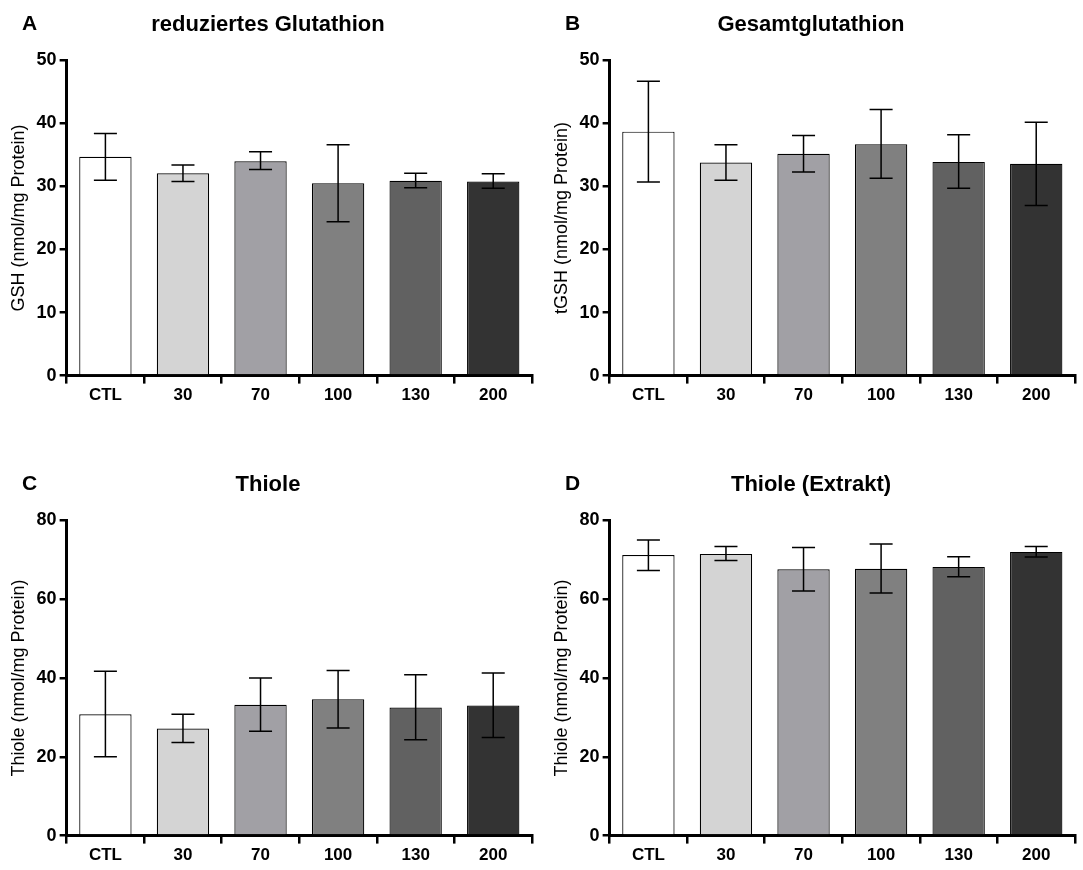  I want to click on chart-title: reduziertes Glutathion, so click(268, 24).